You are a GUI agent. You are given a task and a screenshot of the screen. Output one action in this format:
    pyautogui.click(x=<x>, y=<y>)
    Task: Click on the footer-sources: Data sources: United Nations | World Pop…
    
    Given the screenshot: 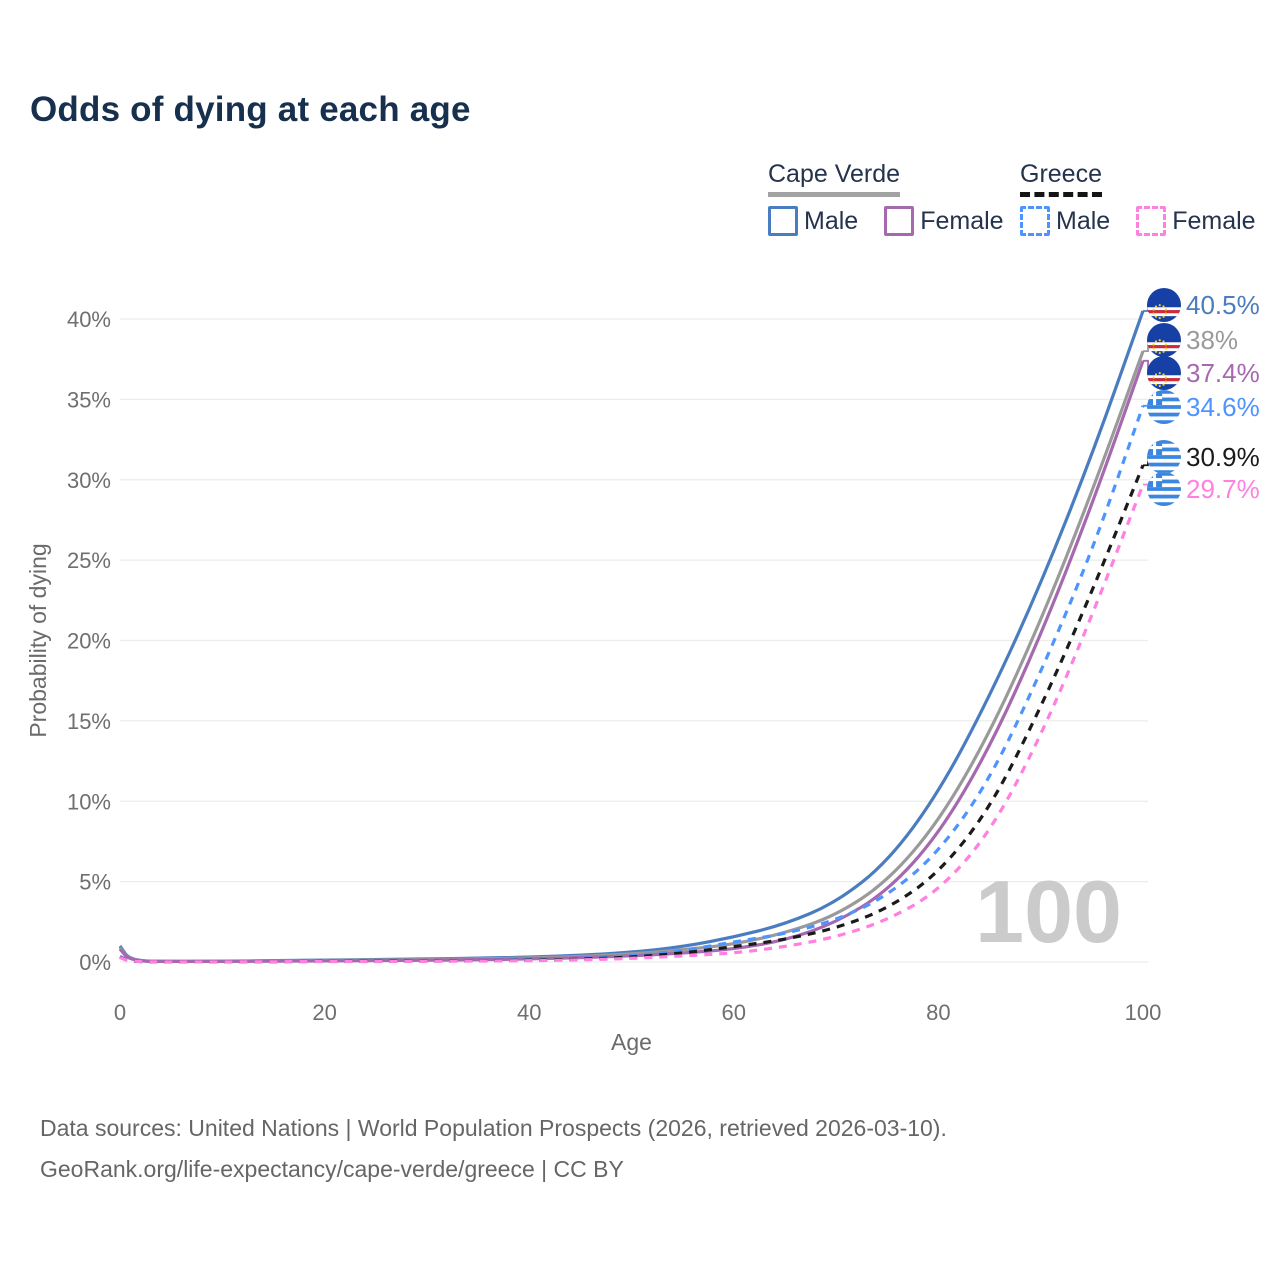 What is the action you would take?
    pyautogui.click(x=493, y=1128)
    